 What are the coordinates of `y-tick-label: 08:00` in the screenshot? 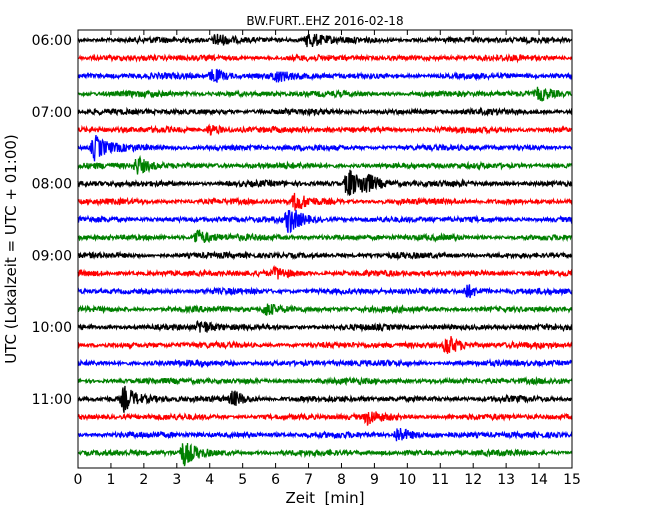 It's located at (52, 185).